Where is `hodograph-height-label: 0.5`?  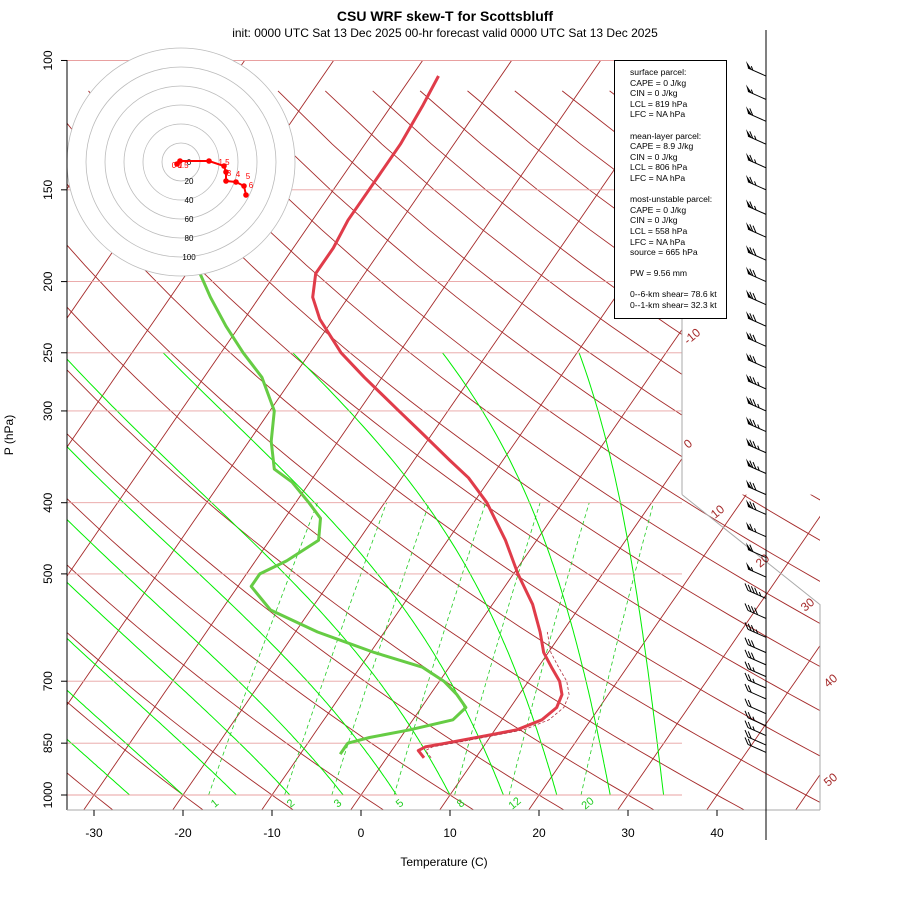
hodograph-height-label: 0.5 is located at coordinates (183, 165).